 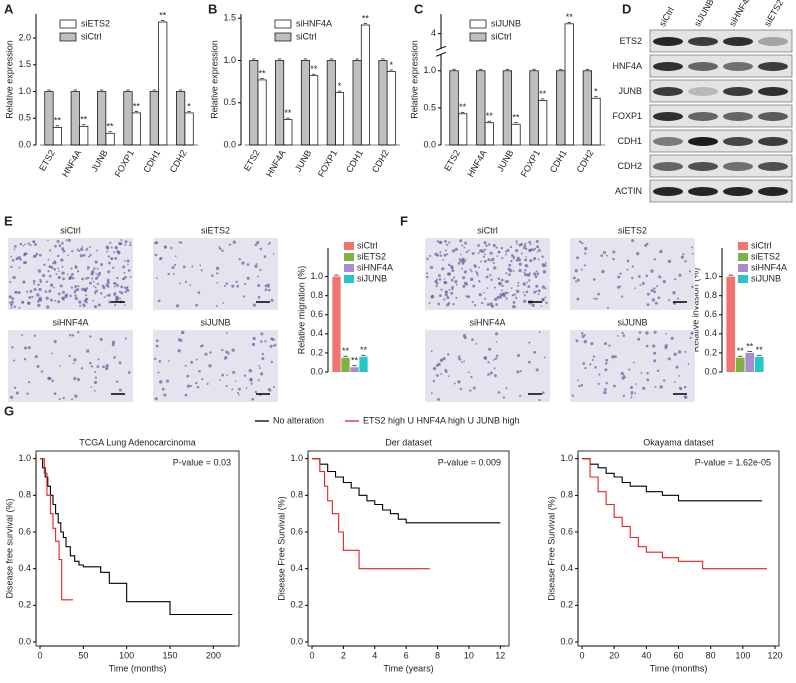 I want to click on y-tick-label: 0.0, so click(x=566, y=641).